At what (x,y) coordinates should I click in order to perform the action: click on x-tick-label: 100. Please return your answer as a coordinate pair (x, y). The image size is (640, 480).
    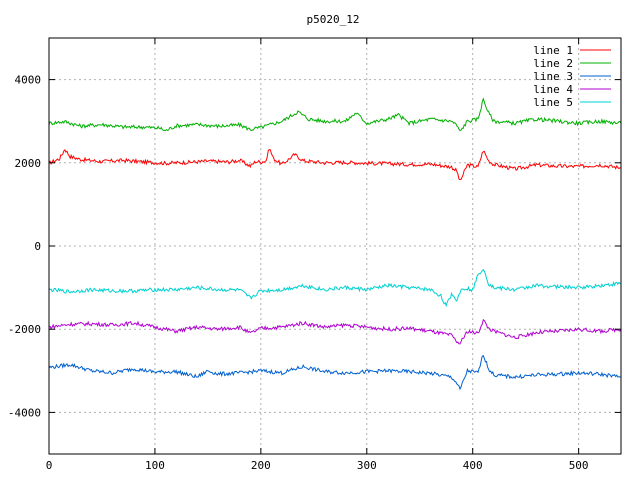
    Looking at the image, I should click on (155, 465).